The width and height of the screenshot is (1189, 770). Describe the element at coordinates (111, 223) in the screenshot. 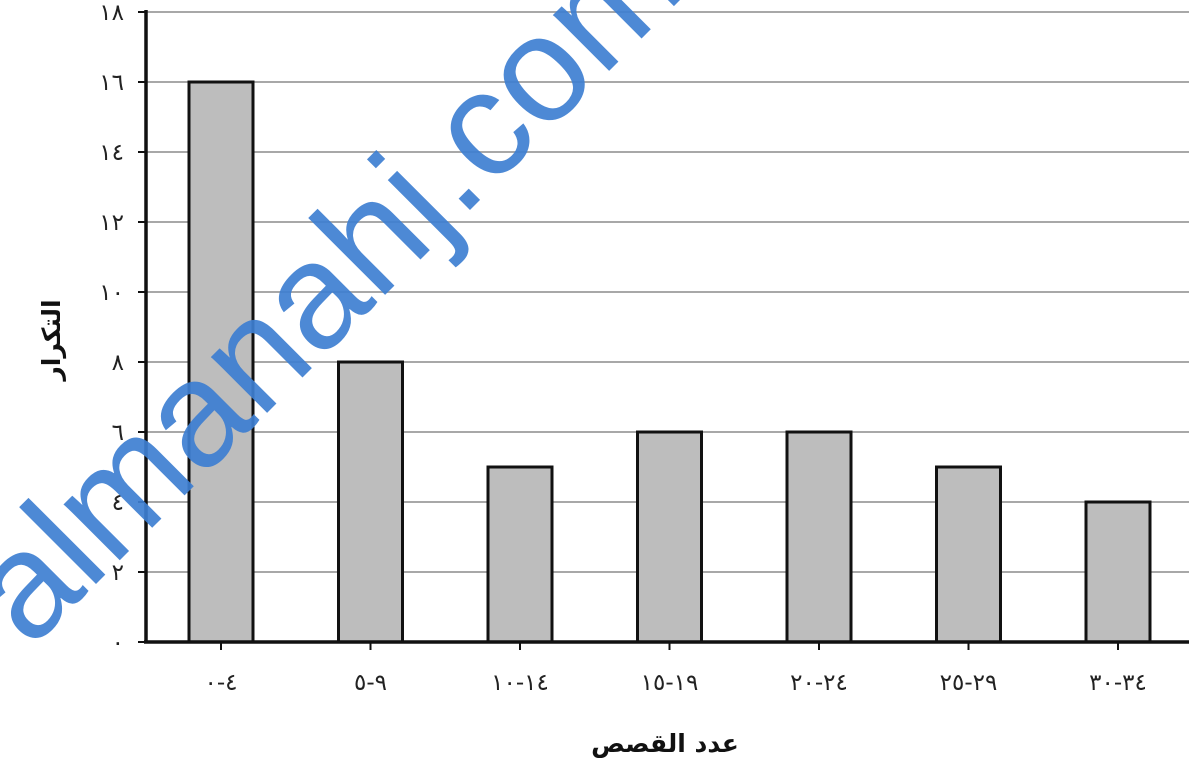

I see `y-tick-label: ١٢` at that location.